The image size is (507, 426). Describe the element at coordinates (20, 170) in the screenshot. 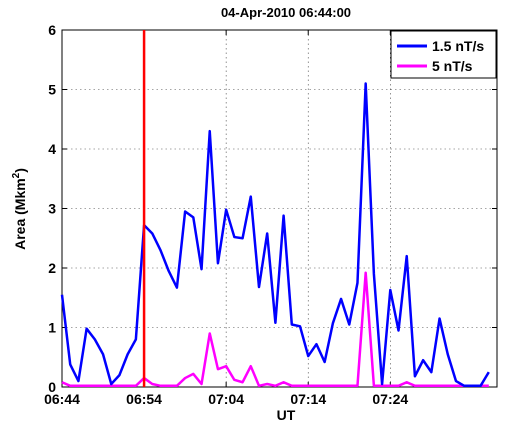

I see `y-axis-label-end: )` at that location.